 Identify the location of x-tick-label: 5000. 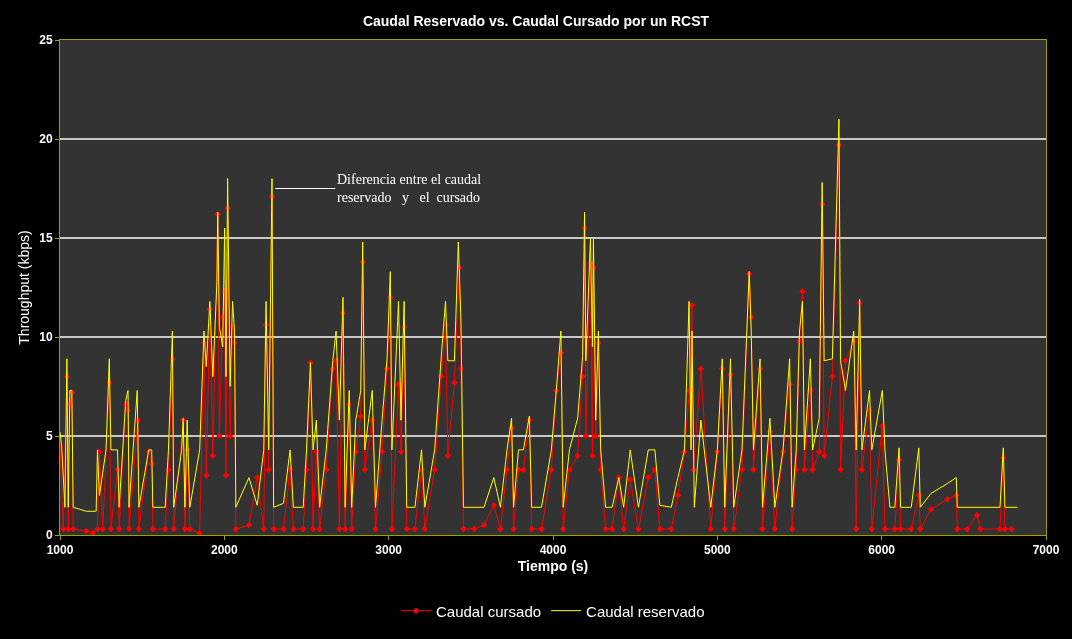
(717, 550).